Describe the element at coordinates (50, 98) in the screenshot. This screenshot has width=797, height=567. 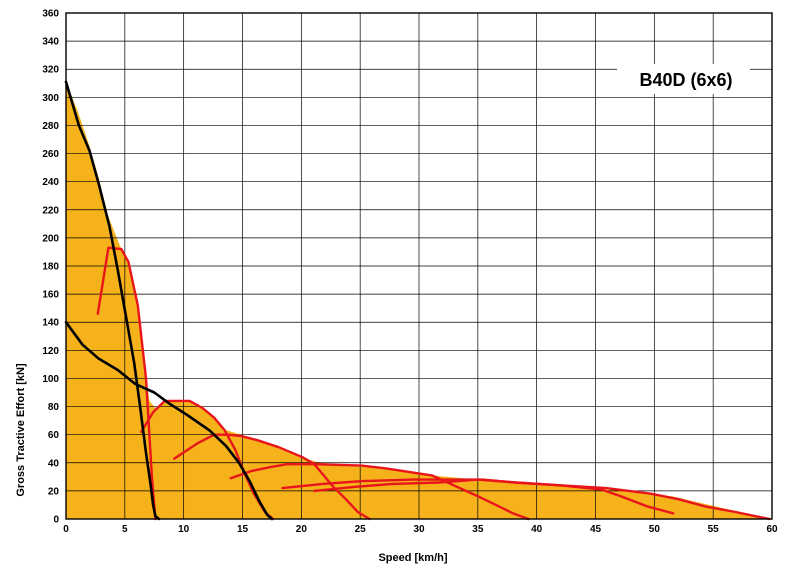
I see `y-tick-label: 300` at that location.